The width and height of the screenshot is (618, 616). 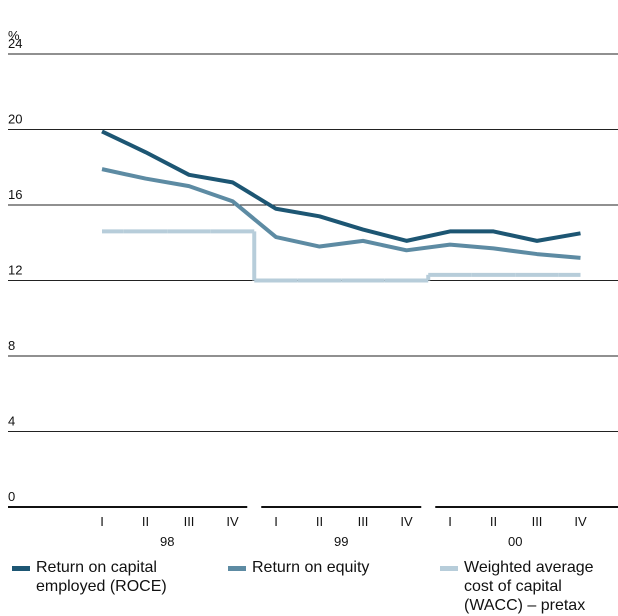 I want to click on y-tick-label: 0, so click(x=11, y=496).